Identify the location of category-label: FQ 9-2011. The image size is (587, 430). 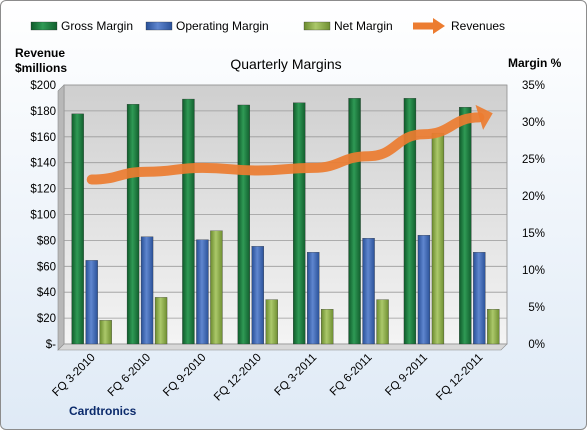
(406, 375).